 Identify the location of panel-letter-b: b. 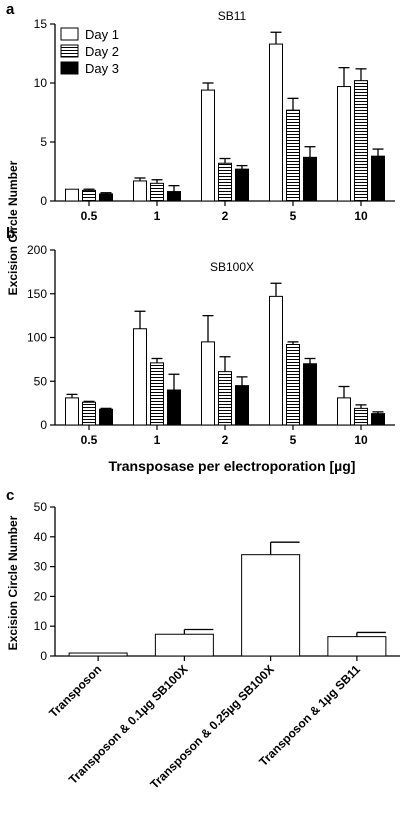
(10, 233).